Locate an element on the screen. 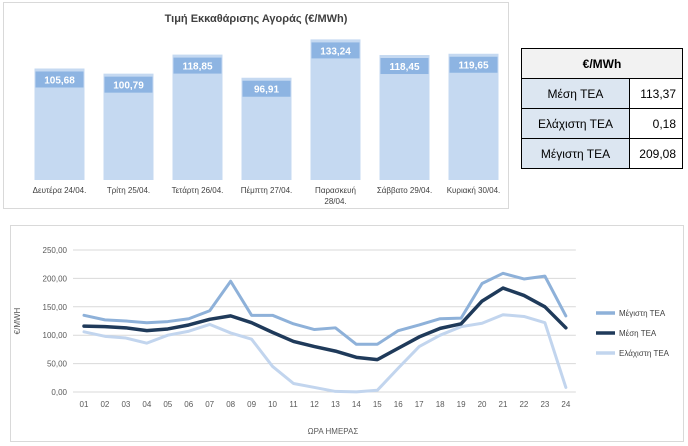 The width and height of the screenshot is (688, 446). x-tick-label: 03 is located at coordinates (125, 404).